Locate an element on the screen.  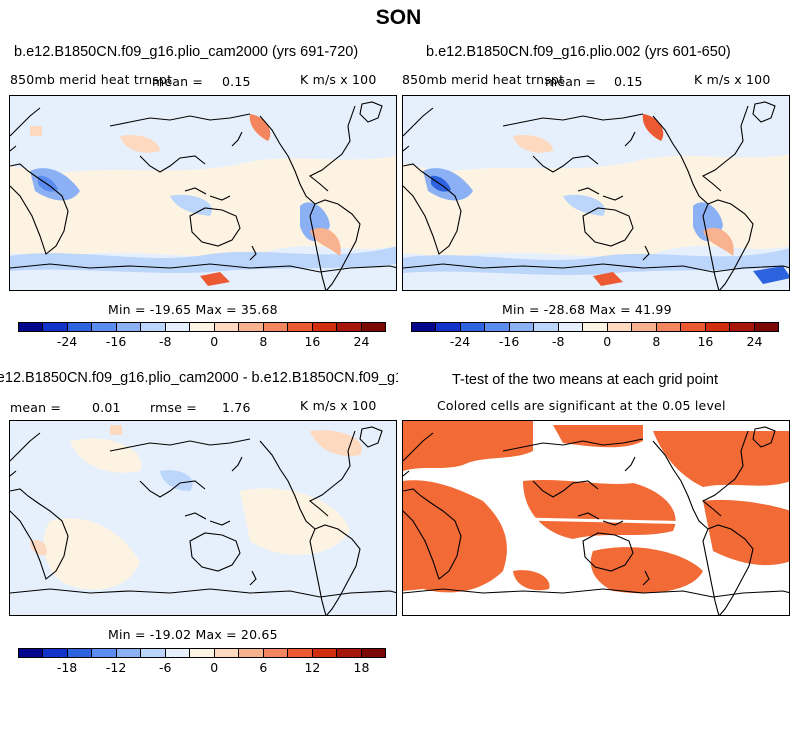
panel-3-map is located at coordinates (203, 518).